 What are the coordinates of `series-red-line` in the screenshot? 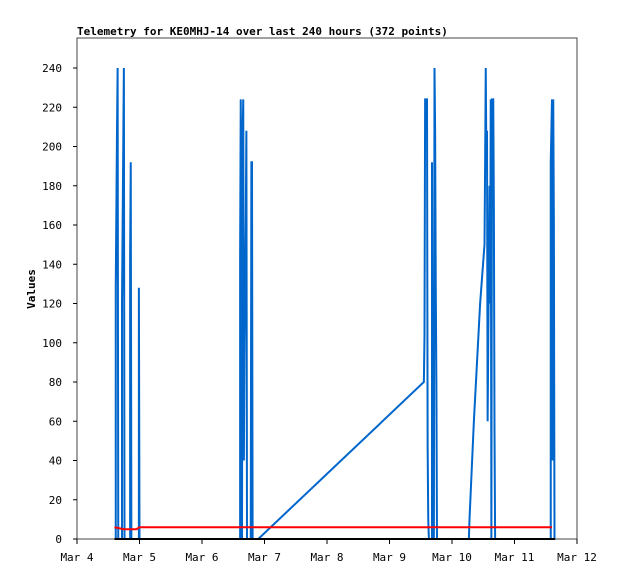 It's located at (333, 528).